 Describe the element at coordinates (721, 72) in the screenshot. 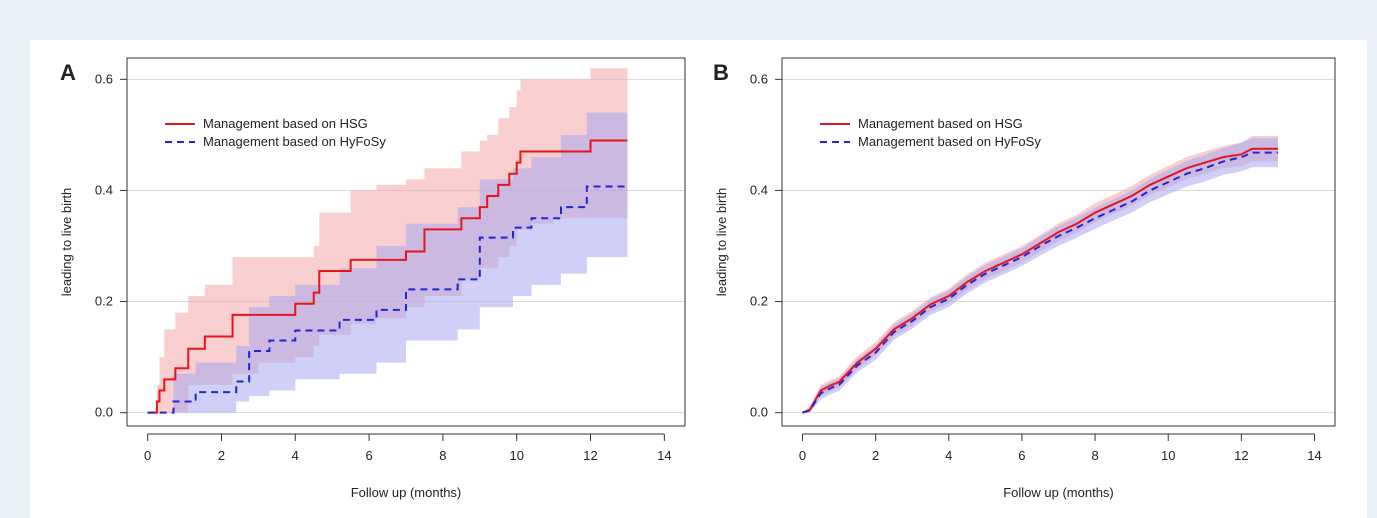

I see `panel-label: B` at that location.